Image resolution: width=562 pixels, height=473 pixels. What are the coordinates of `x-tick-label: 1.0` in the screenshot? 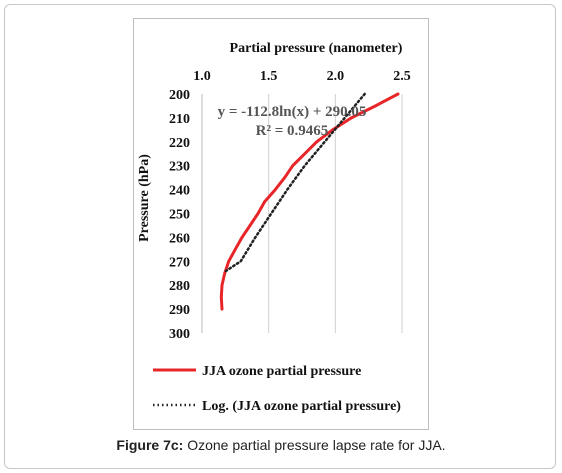 It's located at (202, 76).